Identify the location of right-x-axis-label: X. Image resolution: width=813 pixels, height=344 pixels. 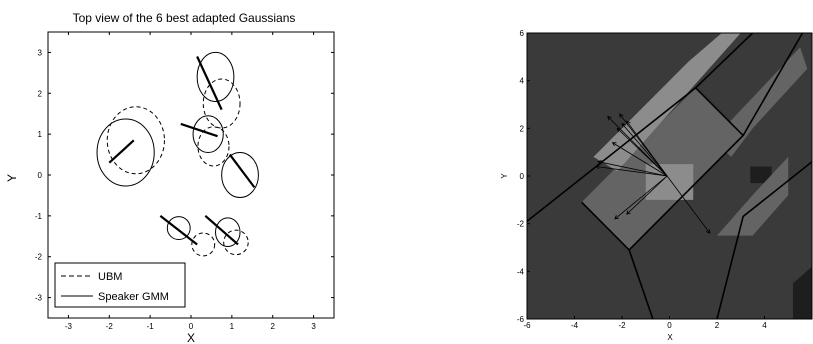
(670, 337).